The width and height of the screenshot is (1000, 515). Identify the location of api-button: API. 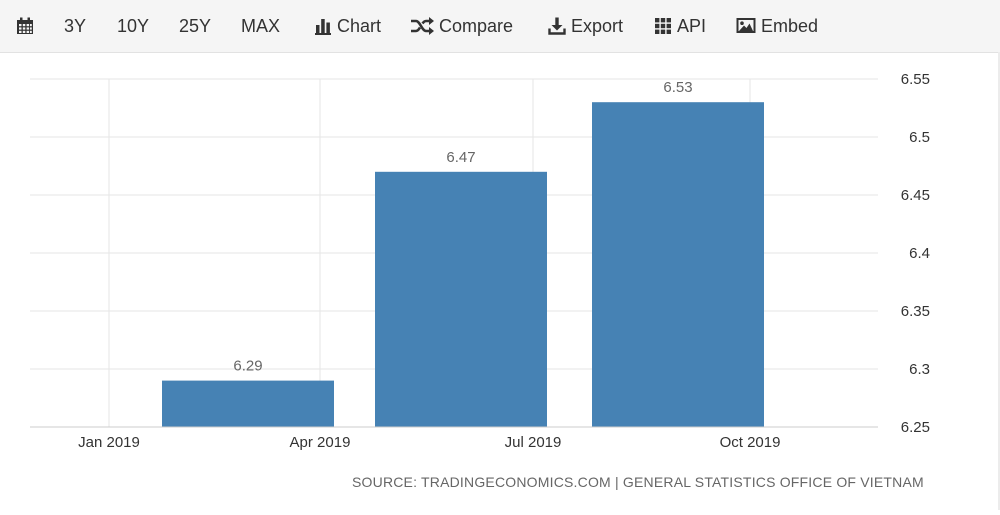
(680, 26).